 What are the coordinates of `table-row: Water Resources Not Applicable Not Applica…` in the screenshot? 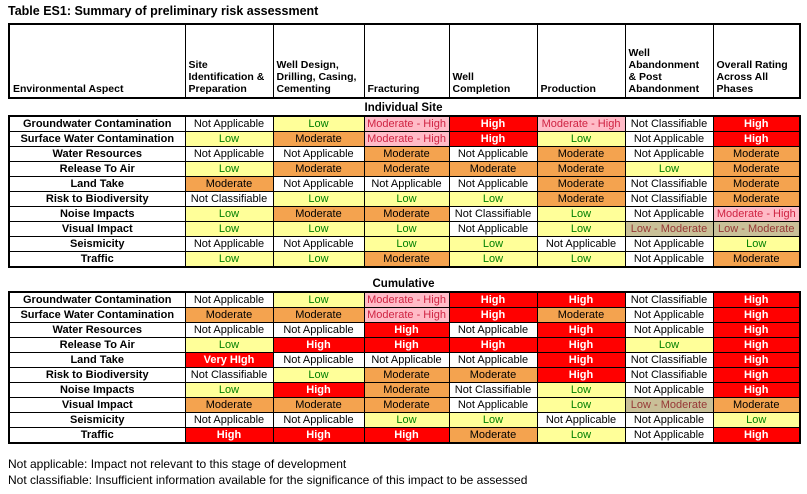 It's located at (404, 154).